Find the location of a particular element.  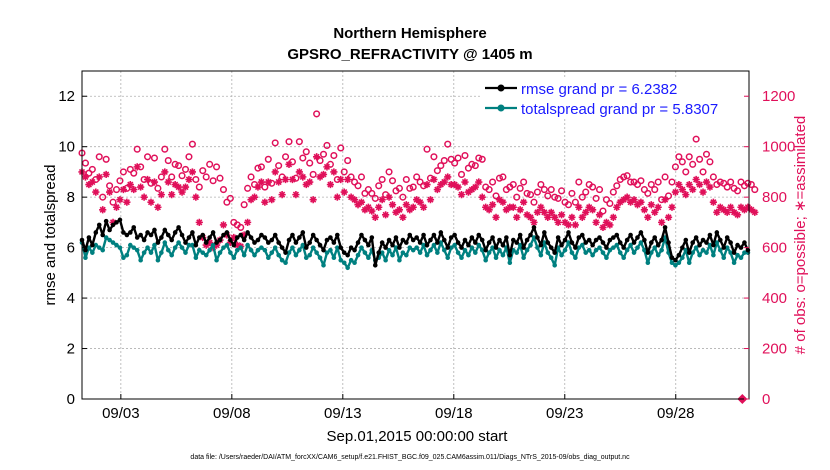

legend-spread-marker is located at coordinates (501, 108).